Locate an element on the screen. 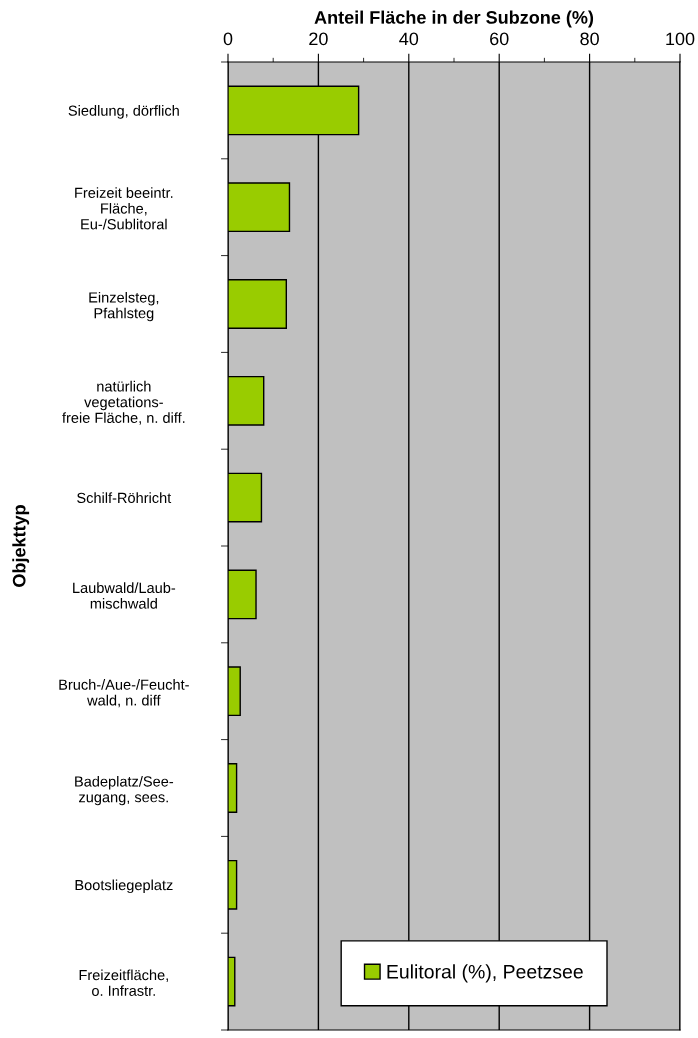 This screenshot has height=1038, width=698. y-axis-title: Objekttyp is located at coordinates (21, 546).